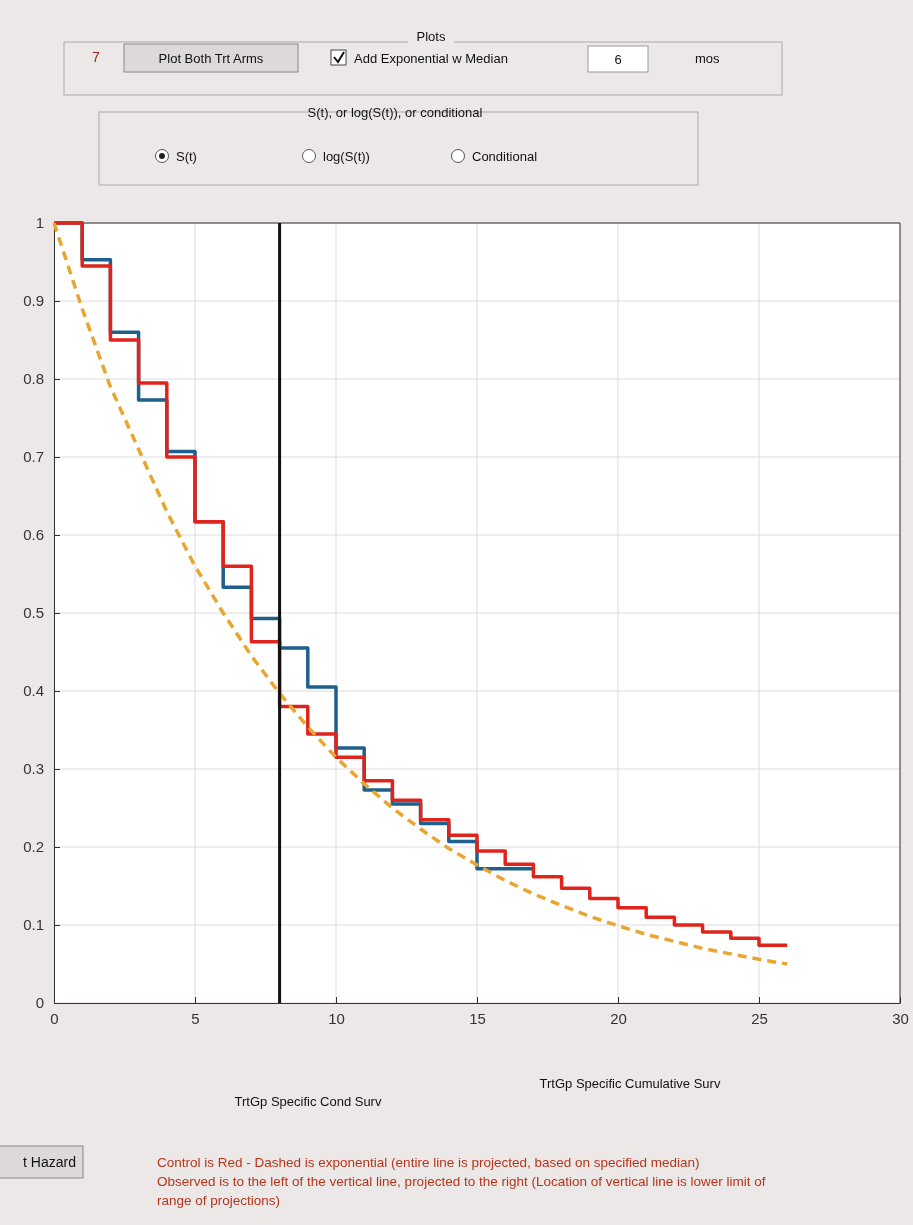 The image size is (913, 1225). I want to click on text: log(S(t)), so click(346, 156).